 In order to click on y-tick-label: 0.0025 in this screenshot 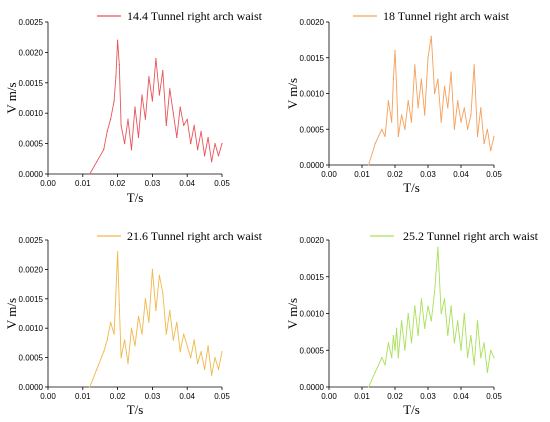, I will do `click(31, 240)`.